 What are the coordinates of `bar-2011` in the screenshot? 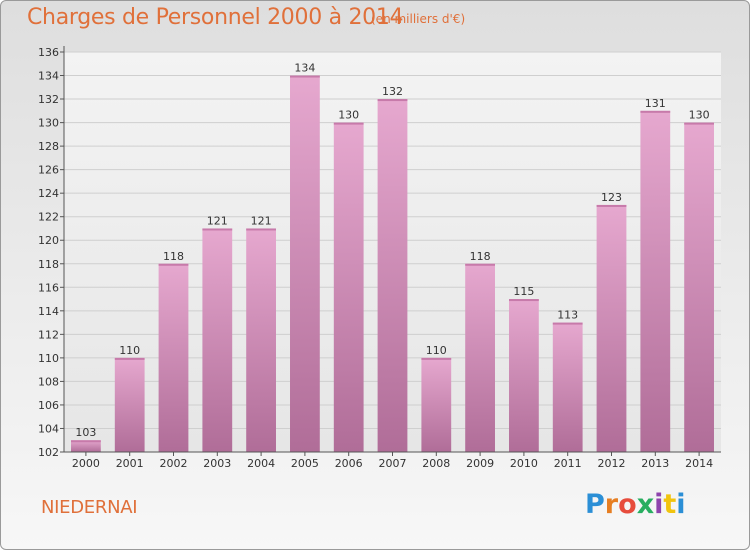 It's located at (567, 387).